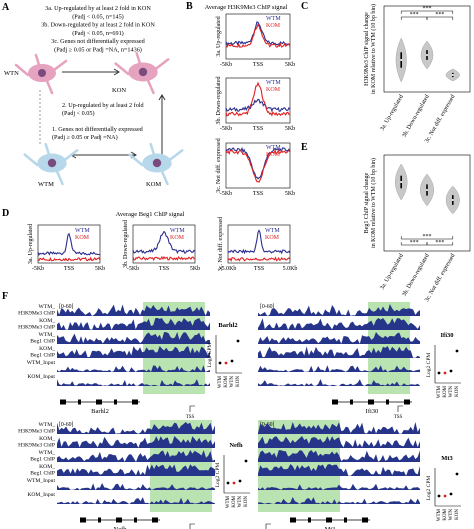 The width and height of the screenshot is (474, 529). Describe the element at coordinates (31, 244) in the screenshot. I see `row-label: 3a. Up-regulated` at that location.